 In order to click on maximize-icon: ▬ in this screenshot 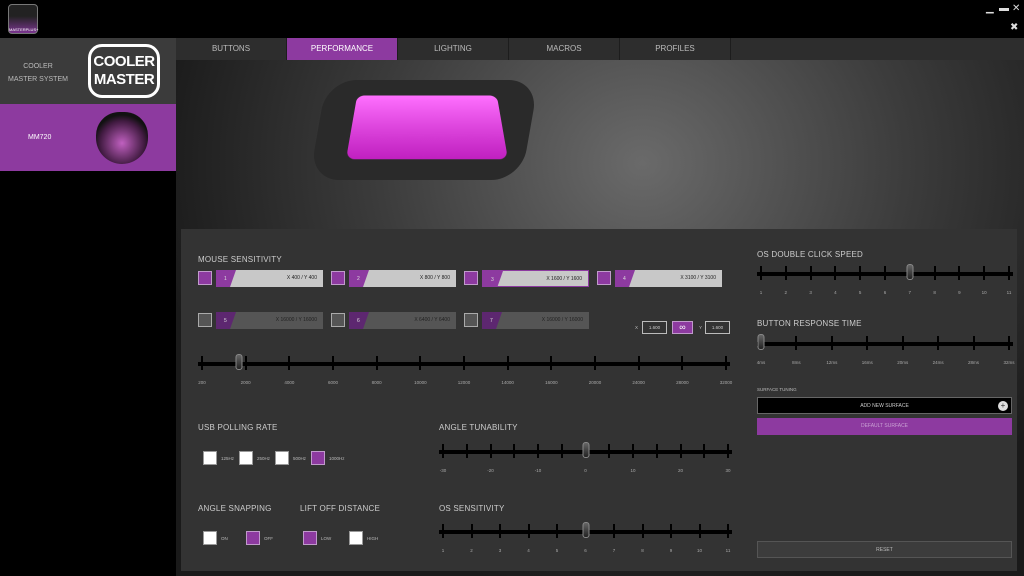, I will do `click(1004, 8)`.